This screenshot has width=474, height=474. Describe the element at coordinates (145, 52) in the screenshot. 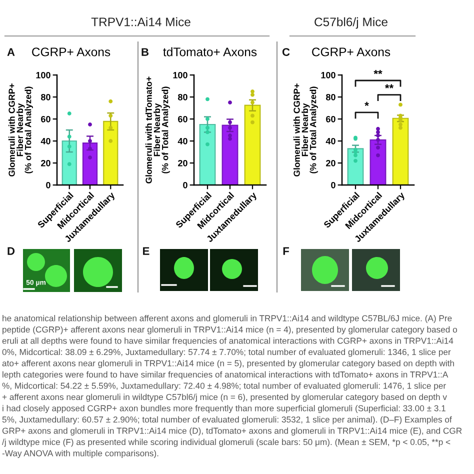

I see `text: B` at that location.